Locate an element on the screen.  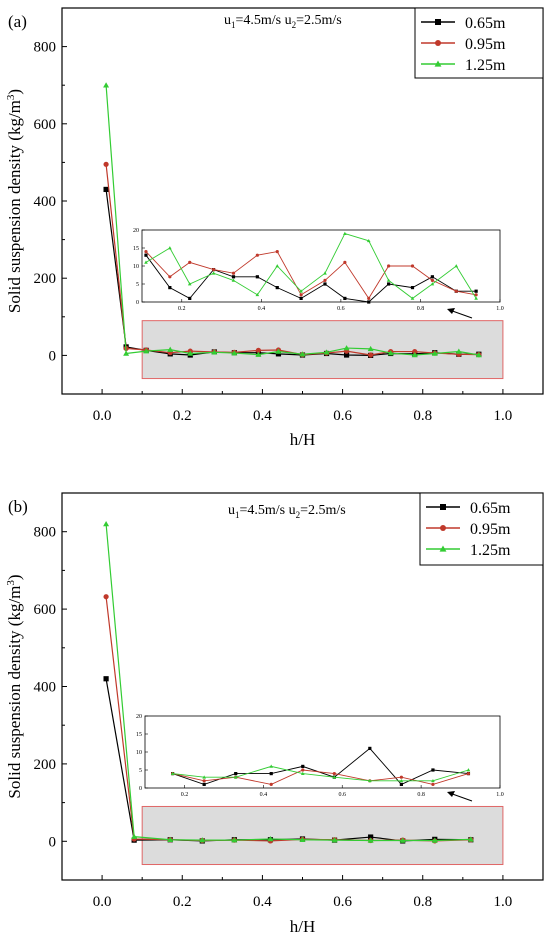
legend-label: 0.65m is located at coordinates (485, 23).